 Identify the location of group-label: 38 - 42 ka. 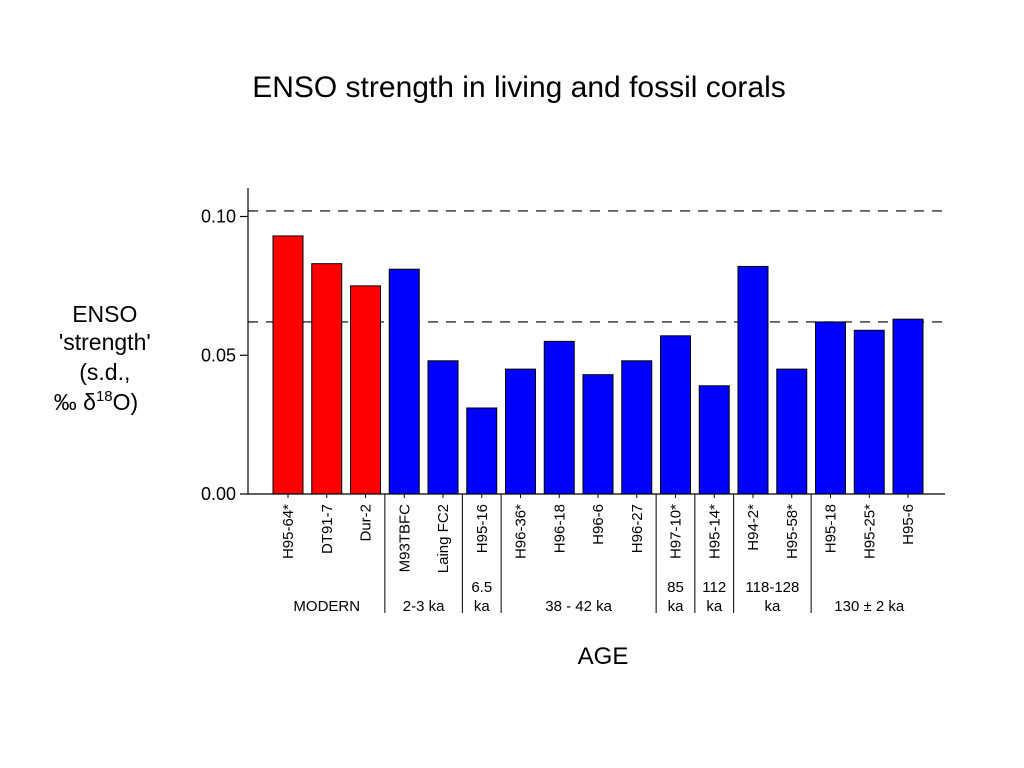
(578, 606).